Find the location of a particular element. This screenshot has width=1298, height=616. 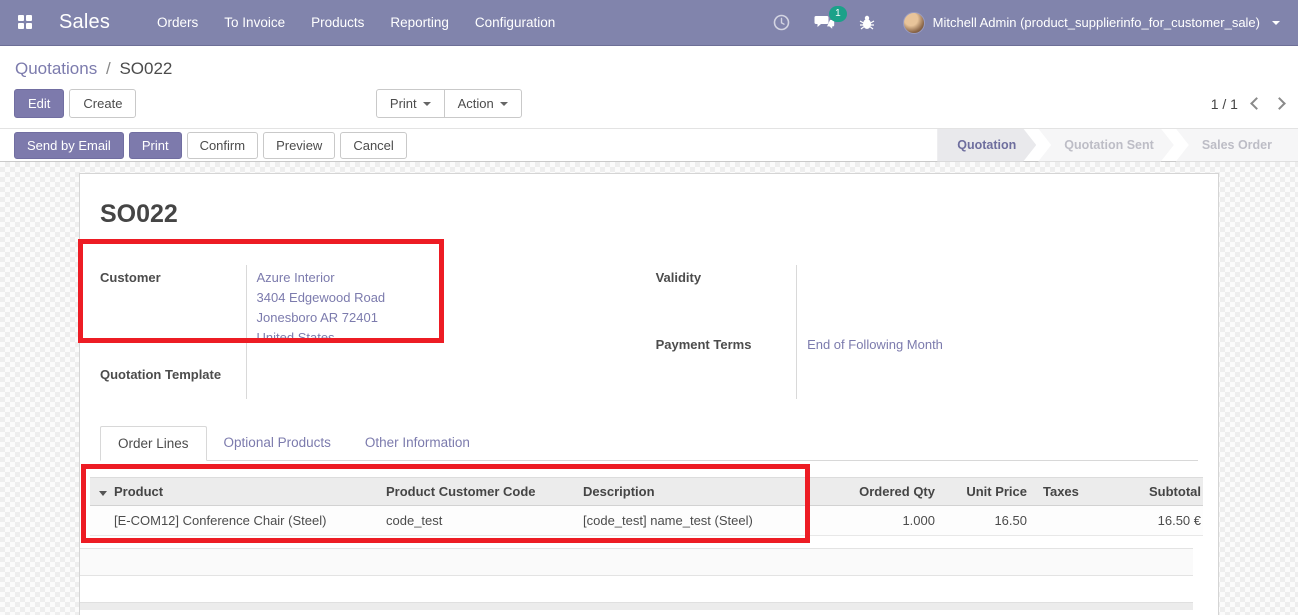

pager-previous-icon is located at coordinates (1256, 103).